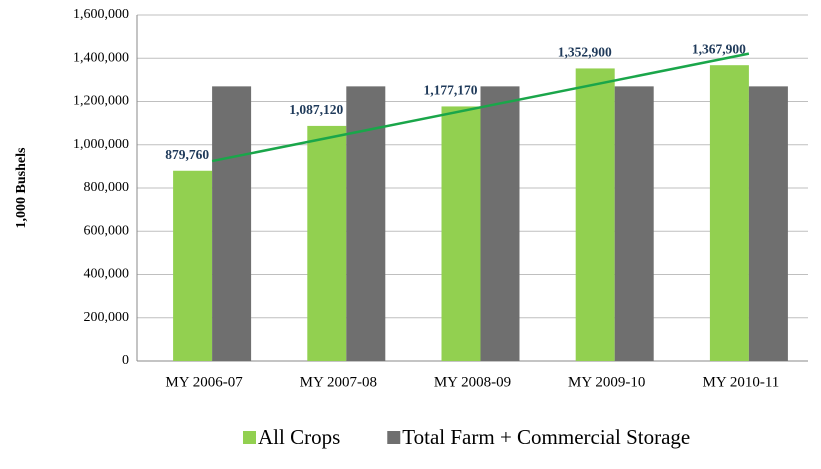 The width and height of the screenshot is (821, 469). I want to click on y-tick-label: 0, so click(125, 360).